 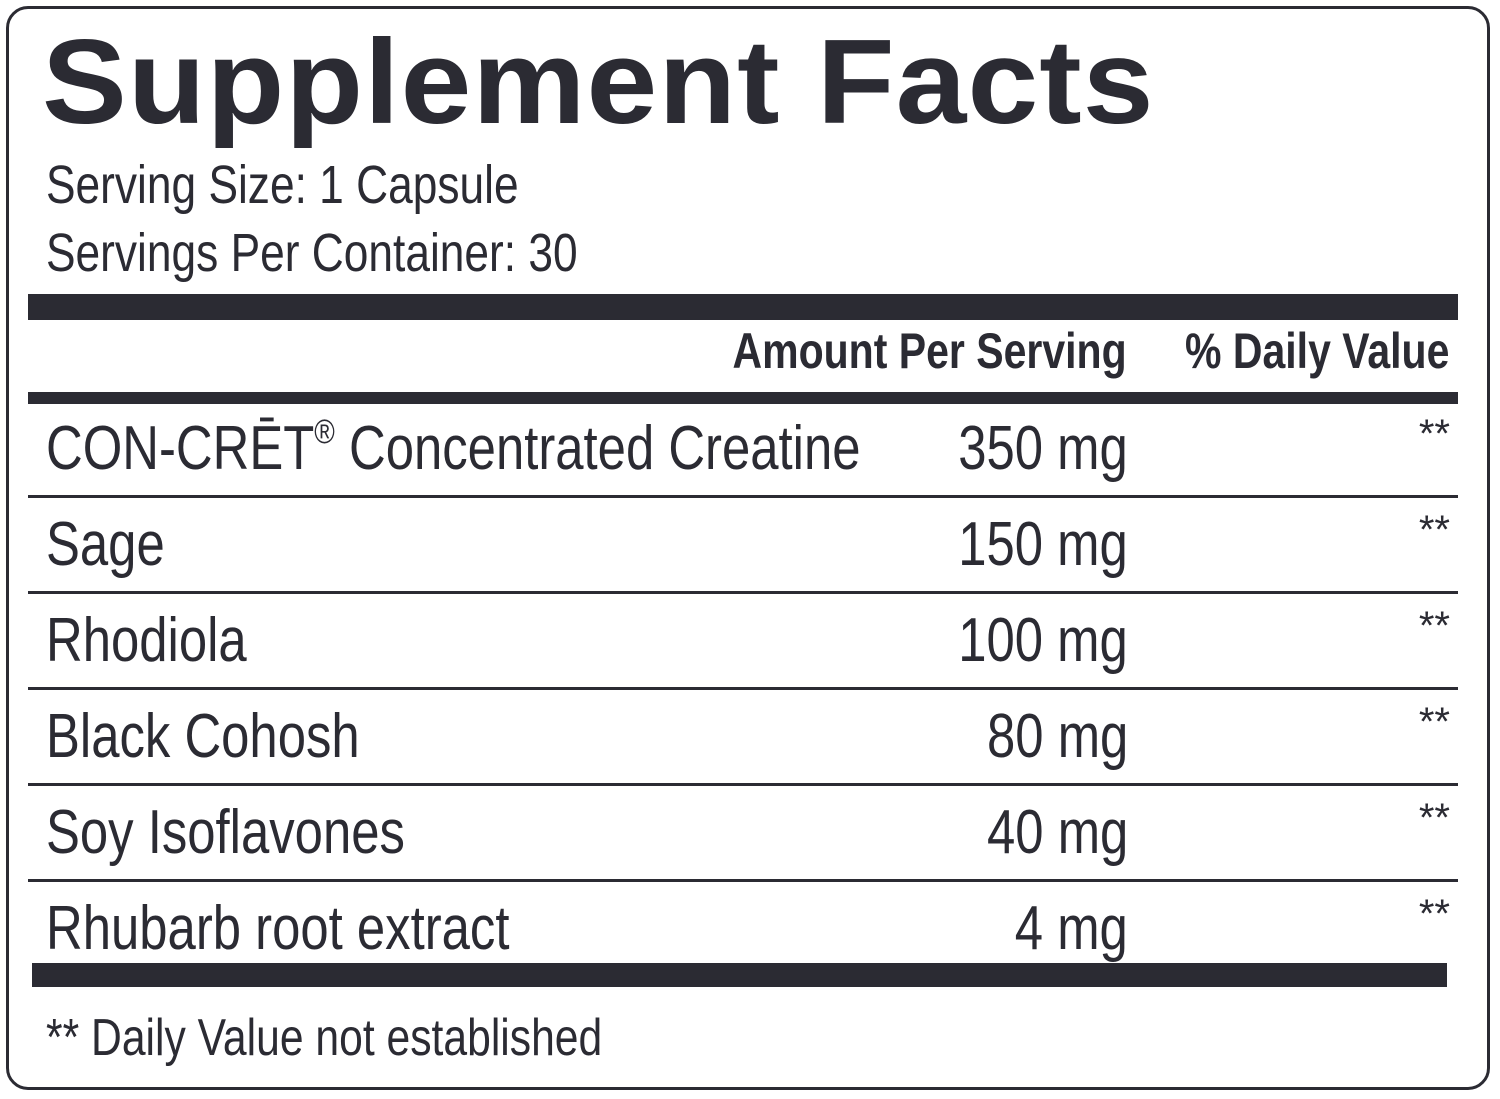 I want to click on ingredient-name: CON-CRĒT® Concentrated Creatine, so click(x=453, y=448).